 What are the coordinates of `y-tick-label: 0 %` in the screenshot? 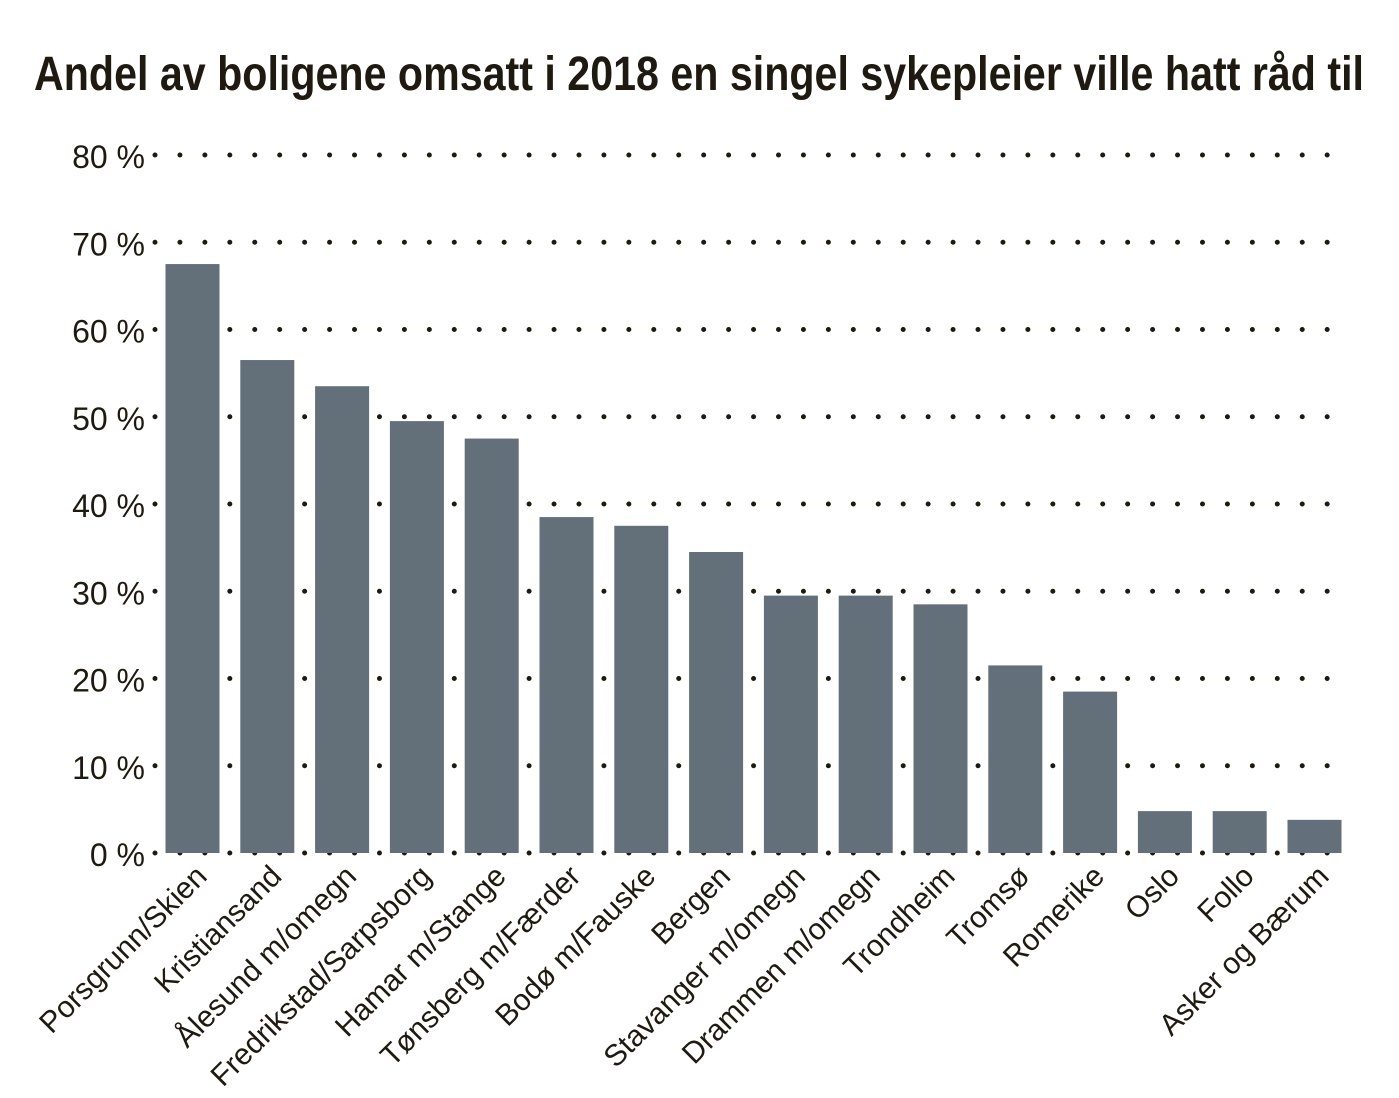 It's located at (117, 855).